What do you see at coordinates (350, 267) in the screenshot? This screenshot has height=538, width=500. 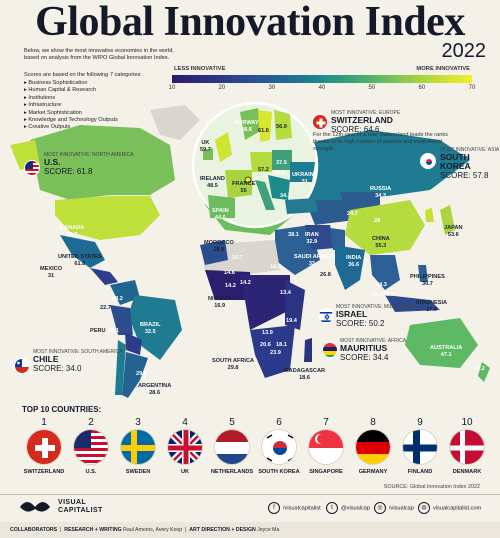 I see `region-india` at bounding box center [350, 267].